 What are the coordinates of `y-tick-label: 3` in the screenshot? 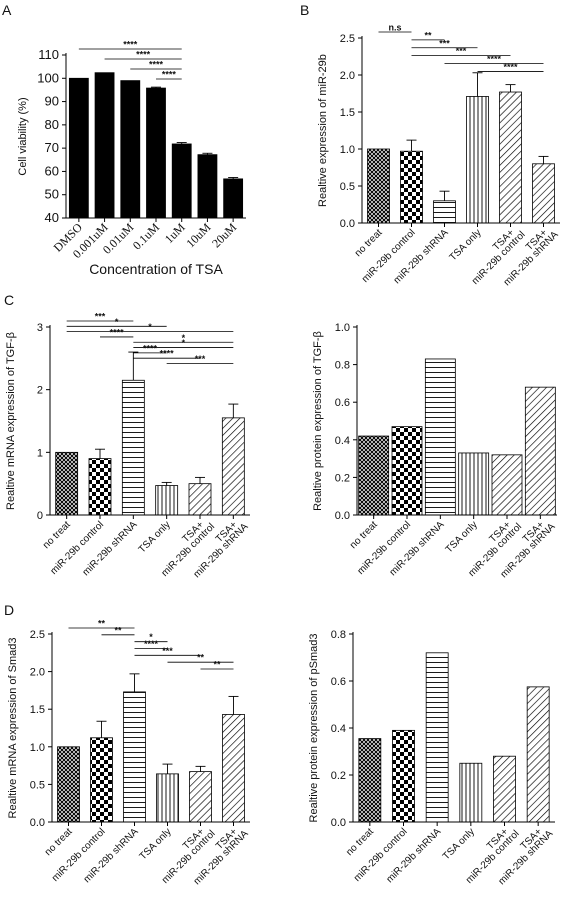 It's located at (40, 328).